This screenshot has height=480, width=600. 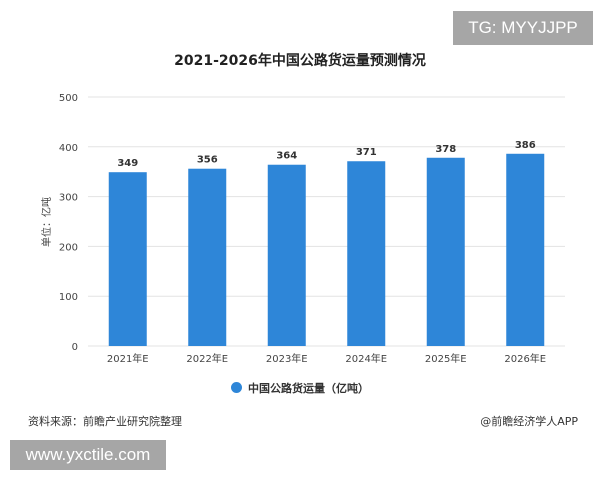 What do you see at coordinates (366, 358) in the screenshot?
I see `x-tick-label: 2024年E` at bounding box center [366, 358].